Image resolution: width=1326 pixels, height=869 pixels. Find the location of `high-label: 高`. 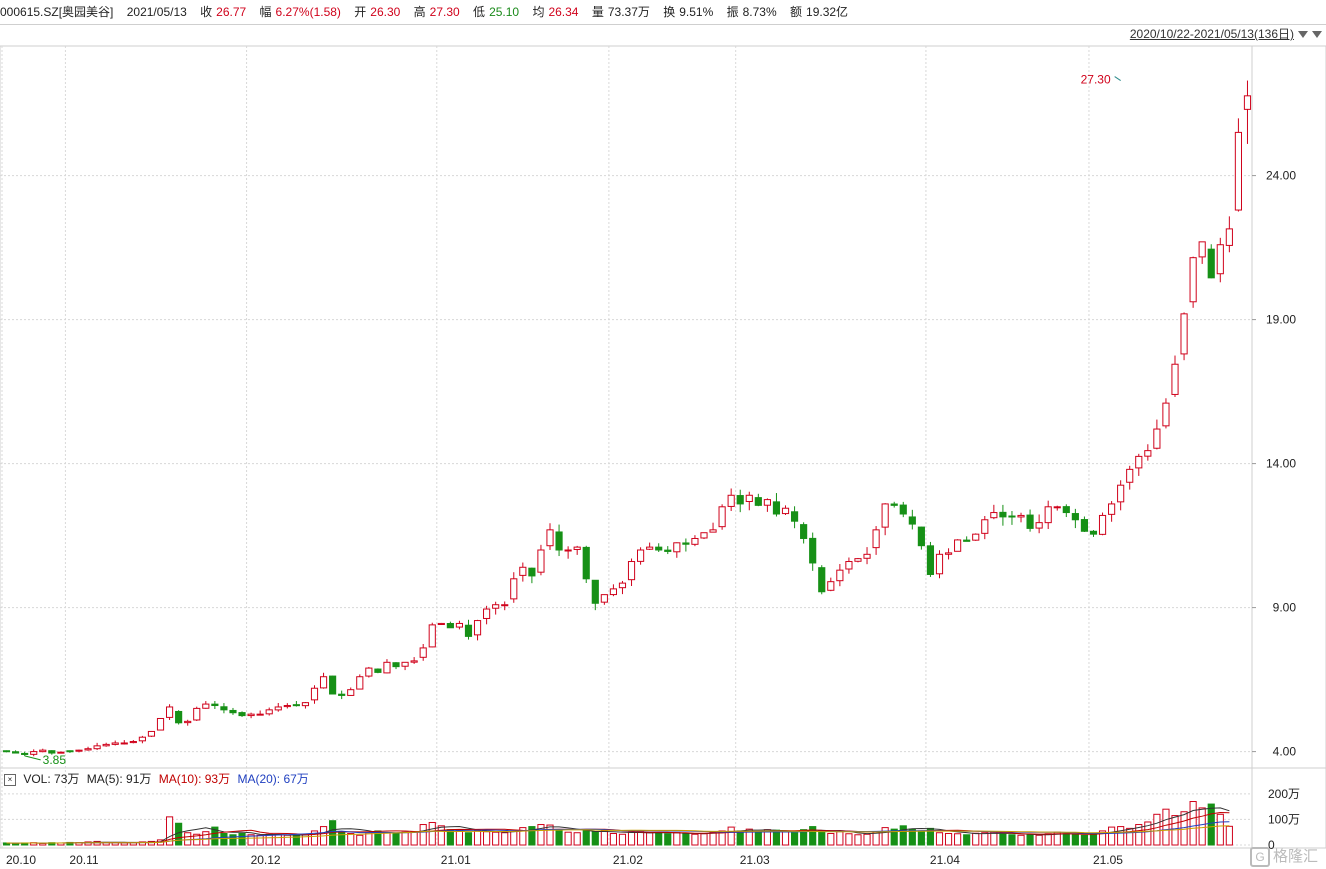

high-label: 高 is located at coordinates (419, 12).